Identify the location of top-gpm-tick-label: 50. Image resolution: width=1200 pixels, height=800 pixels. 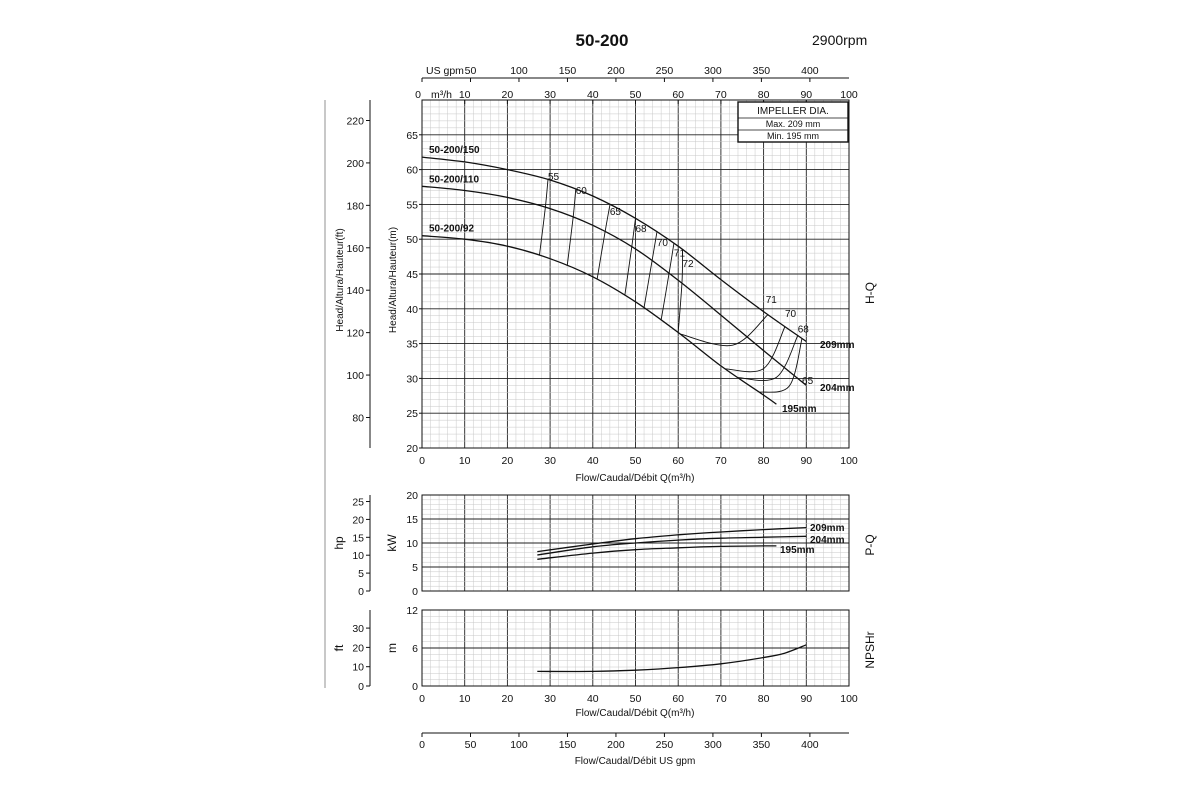
(471, 71).